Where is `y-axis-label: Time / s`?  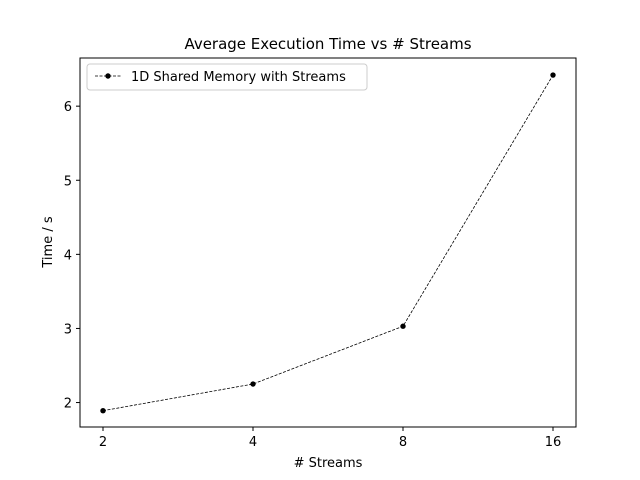 y-axis-label: Time / s is located at coordinates (48, 242).